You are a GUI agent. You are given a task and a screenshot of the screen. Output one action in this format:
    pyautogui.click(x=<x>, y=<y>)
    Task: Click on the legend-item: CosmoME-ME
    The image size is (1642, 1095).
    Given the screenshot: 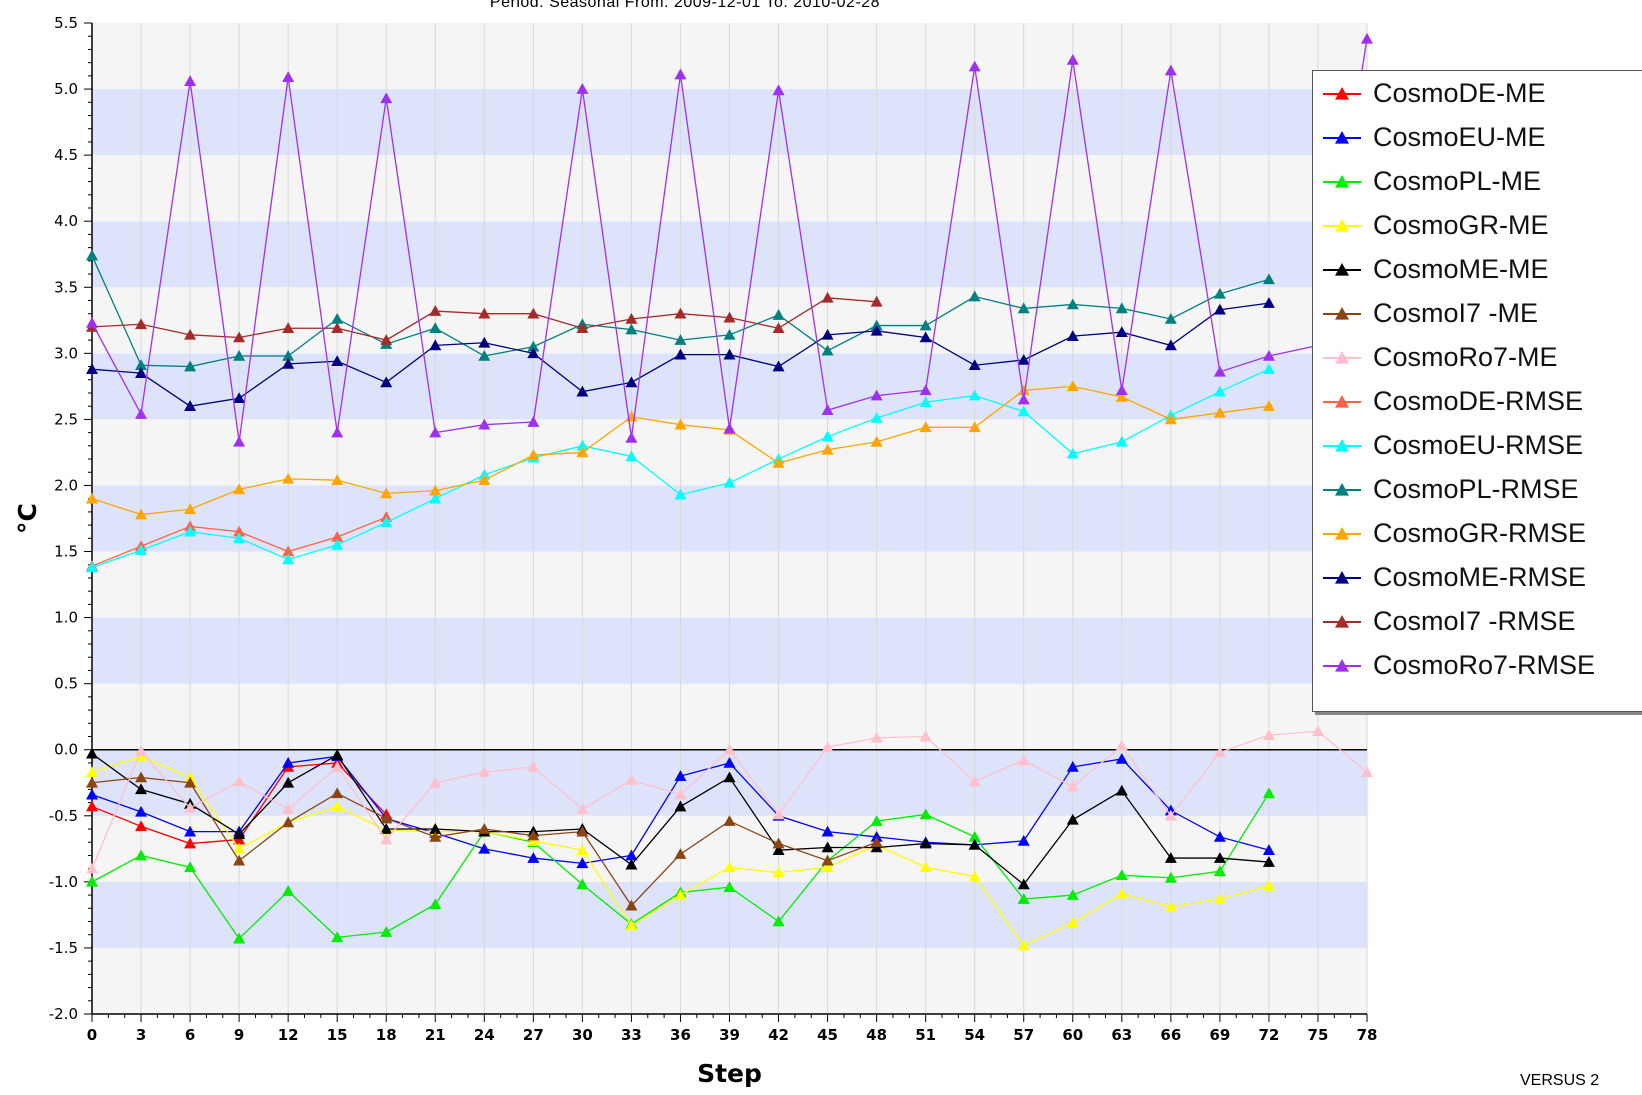 What is the action you would take?
    pyautogui.click(x=1477, y=269)
    